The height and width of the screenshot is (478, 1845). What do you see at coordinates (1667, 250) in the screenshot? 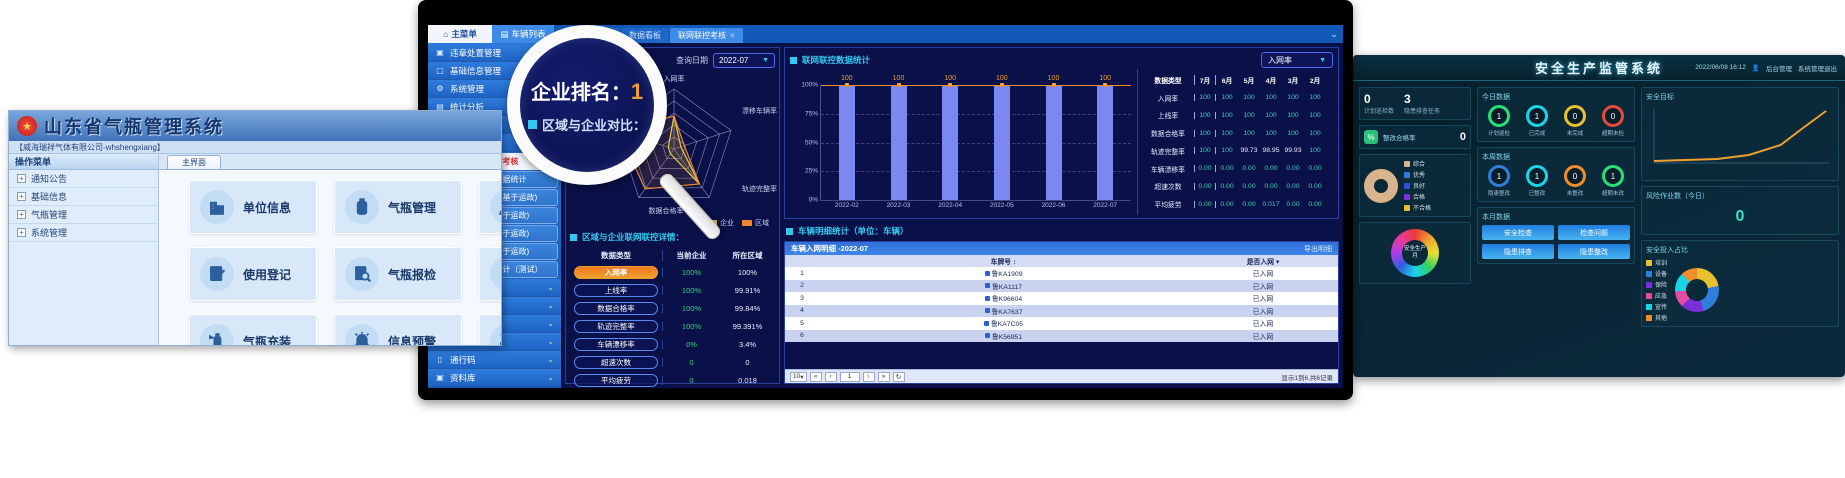
I see `invest-title: 安全投入占比` at bounding box center [1667, 250].